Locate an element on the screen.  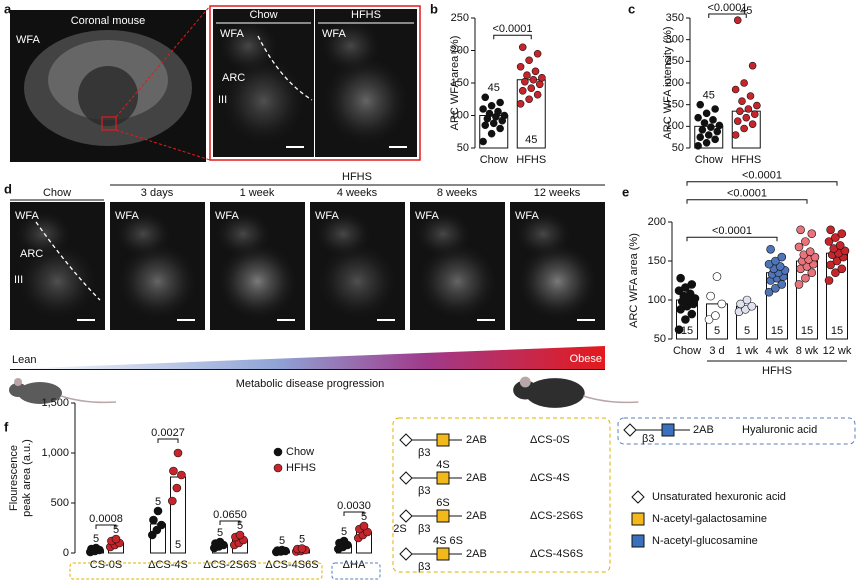
x-tick-label: 3 d is located at coordinates (716, 351).